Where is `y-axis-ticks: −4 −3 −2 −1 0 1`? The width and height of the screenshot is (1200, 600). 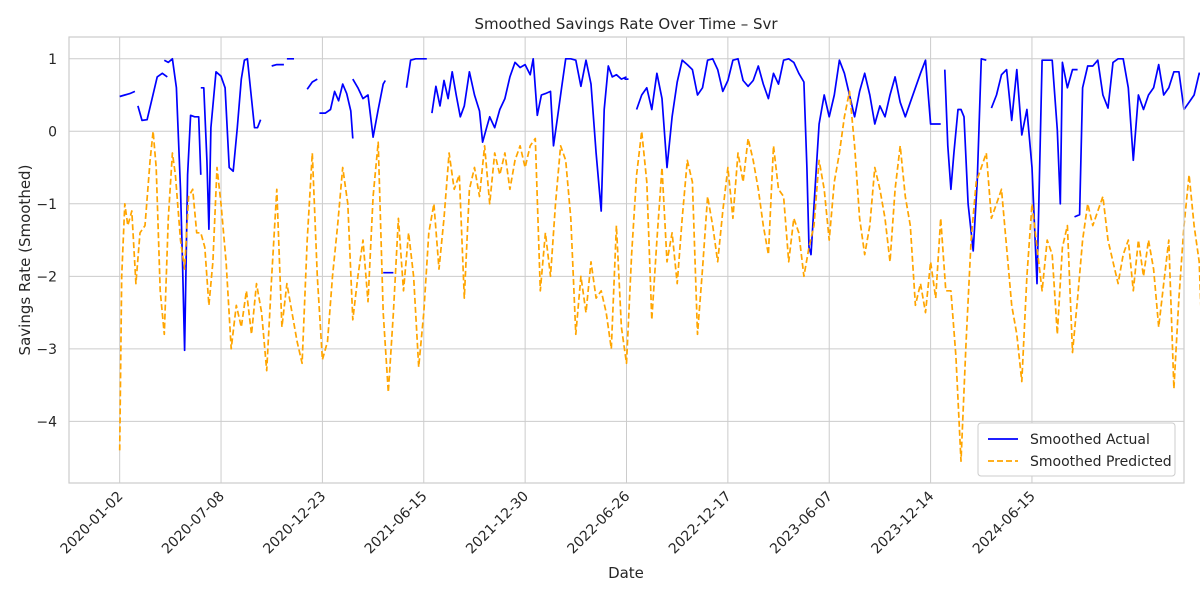
y-axis-ticks: −4 −3 −2 −1 0 1 is located at coordinates (46, 241).